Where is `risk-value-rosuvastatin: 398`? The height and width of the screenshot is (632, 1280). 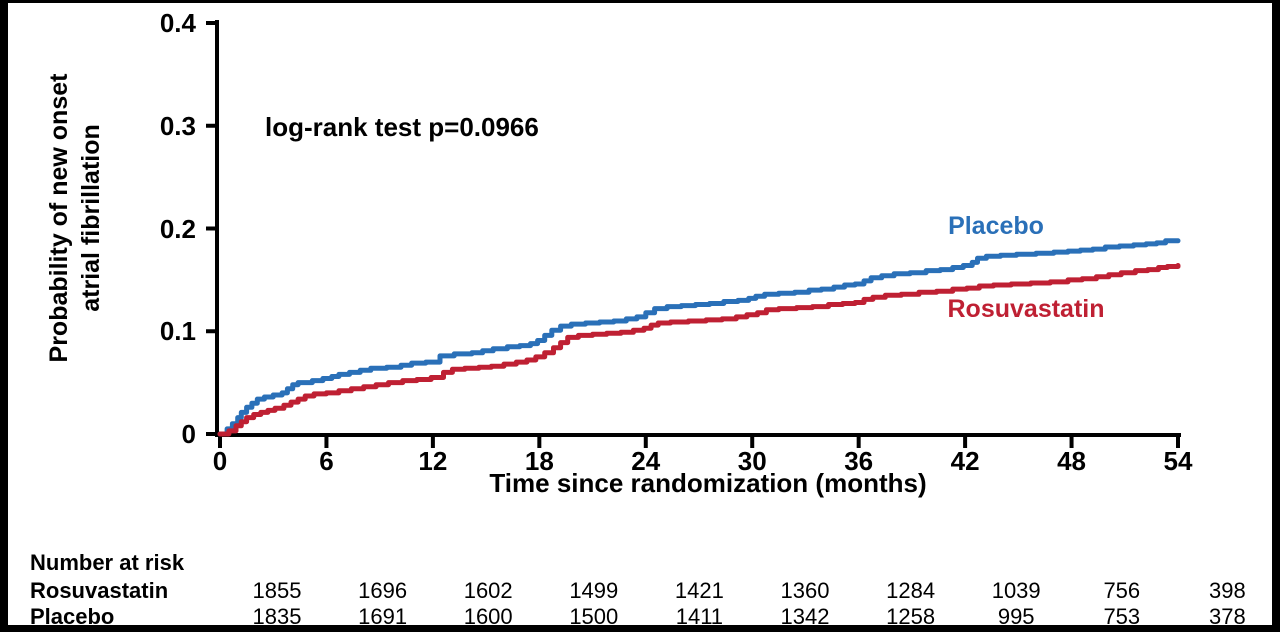 risk-value-rosuvastatin: 398 is located at coordinates (1227, 590).